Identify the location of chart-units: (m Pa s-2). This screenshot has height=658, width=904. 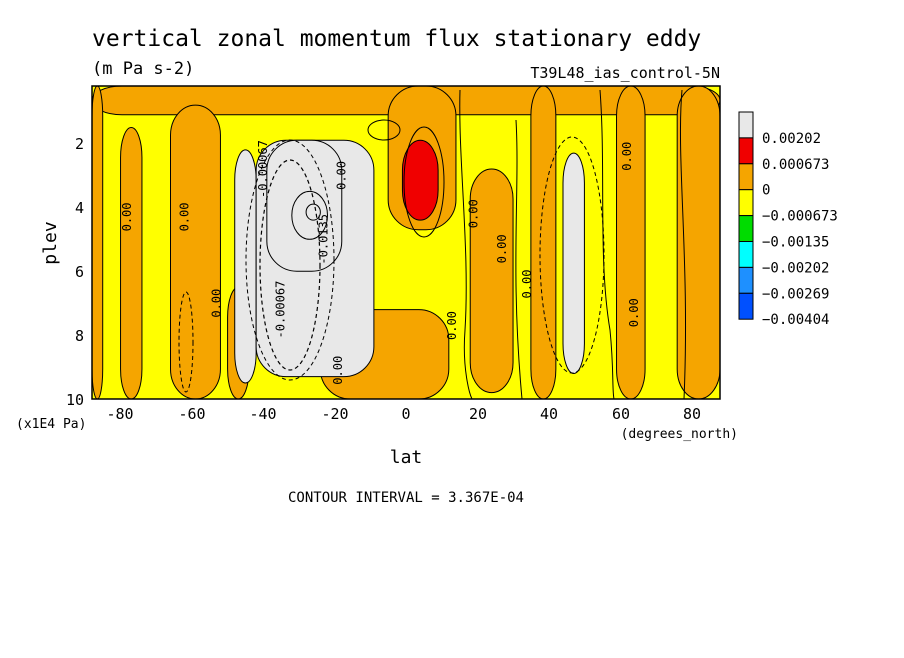
(143, 69).